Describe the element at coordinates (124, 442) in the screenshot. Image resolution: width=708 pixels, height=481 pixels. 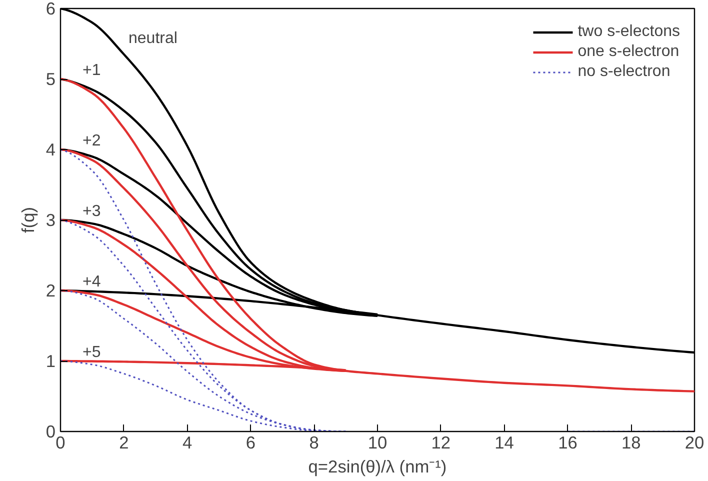
I see `x-tick-label: 2` at that location.